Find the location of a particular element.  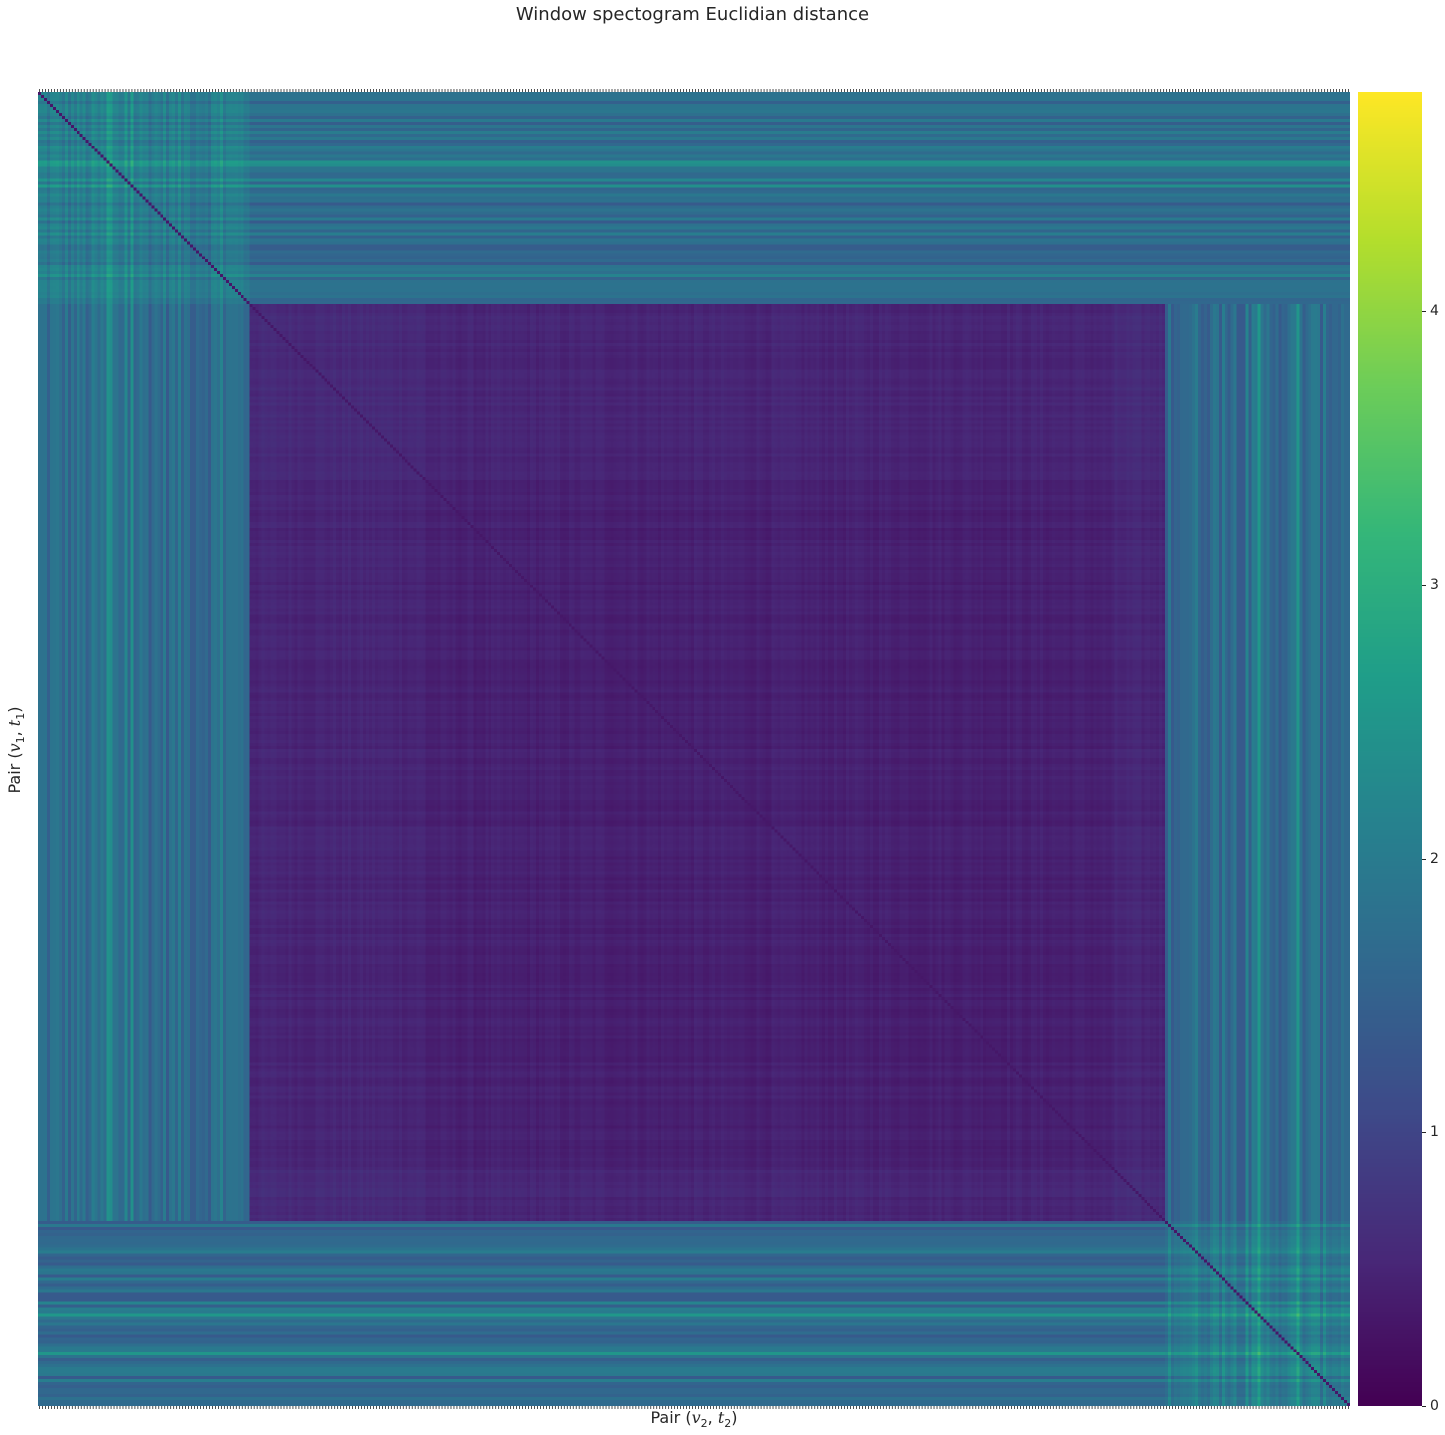

colorbar-gradient is located at coordinates (1390, 749).